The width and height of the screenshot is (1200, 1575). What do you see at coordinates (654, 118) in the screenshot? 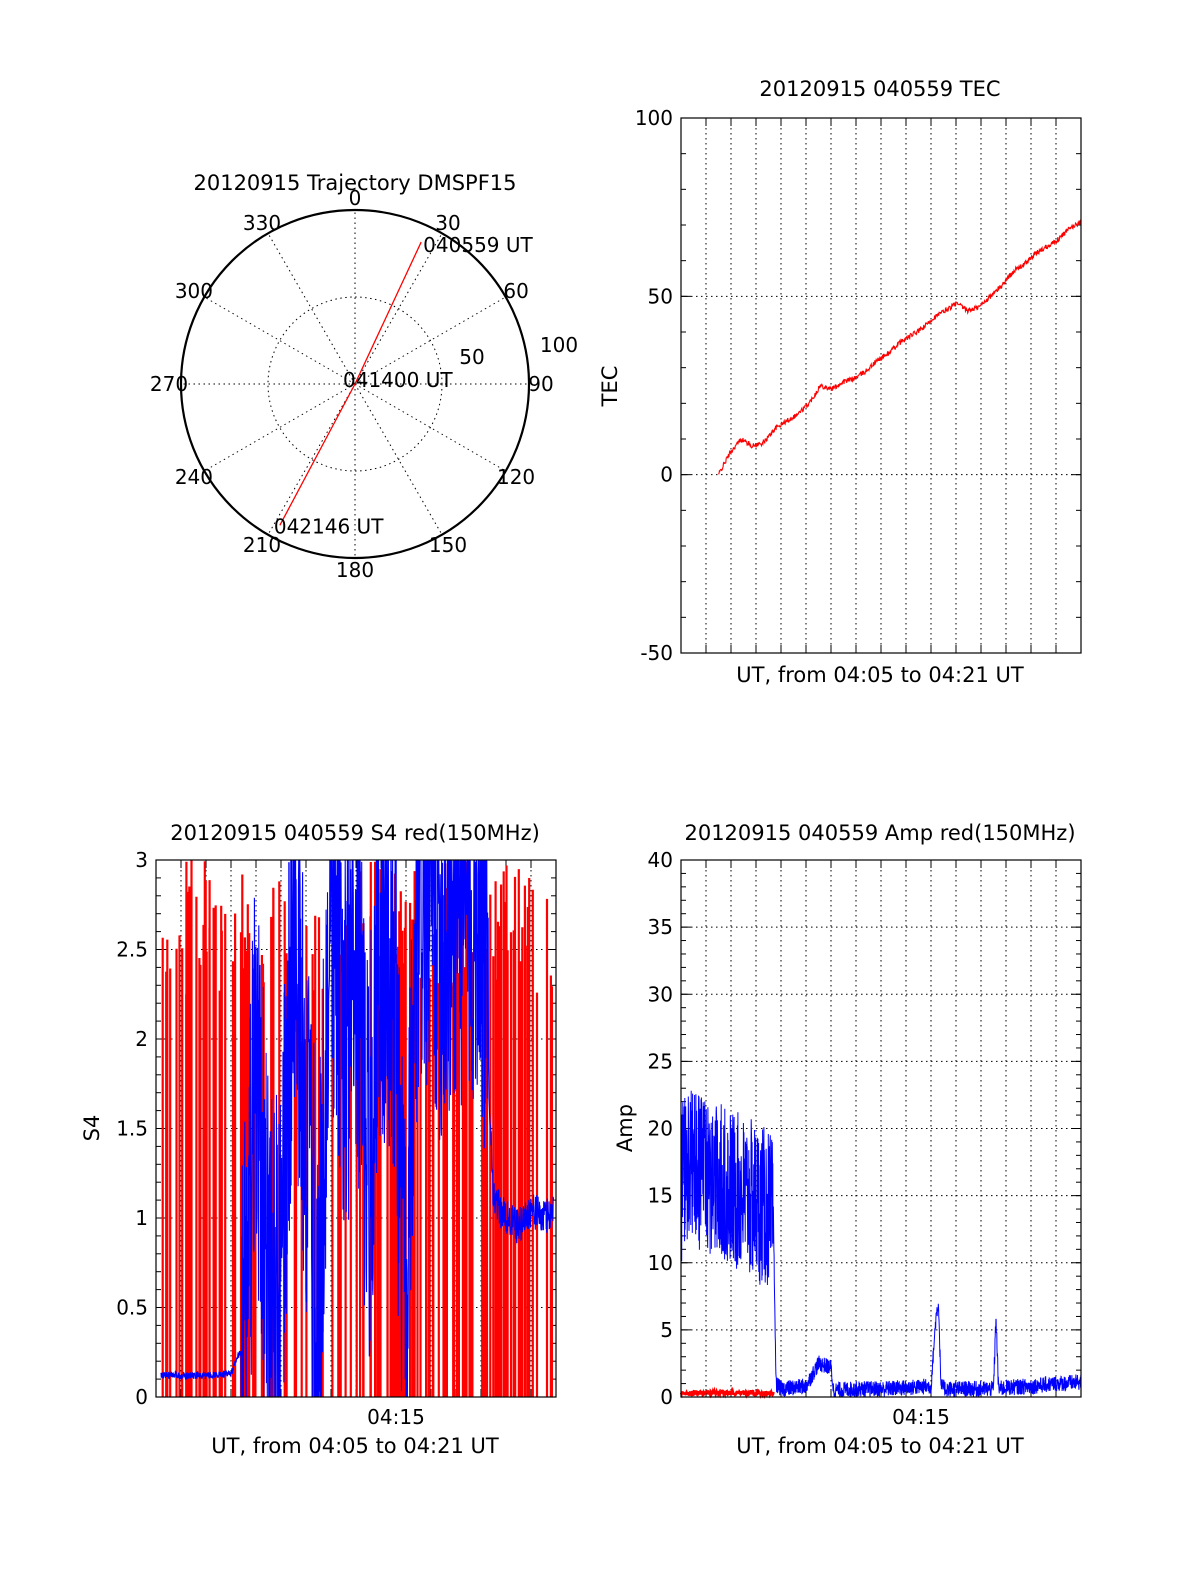
I see `y-tick-label: 100` at bounding box center [654, 118].